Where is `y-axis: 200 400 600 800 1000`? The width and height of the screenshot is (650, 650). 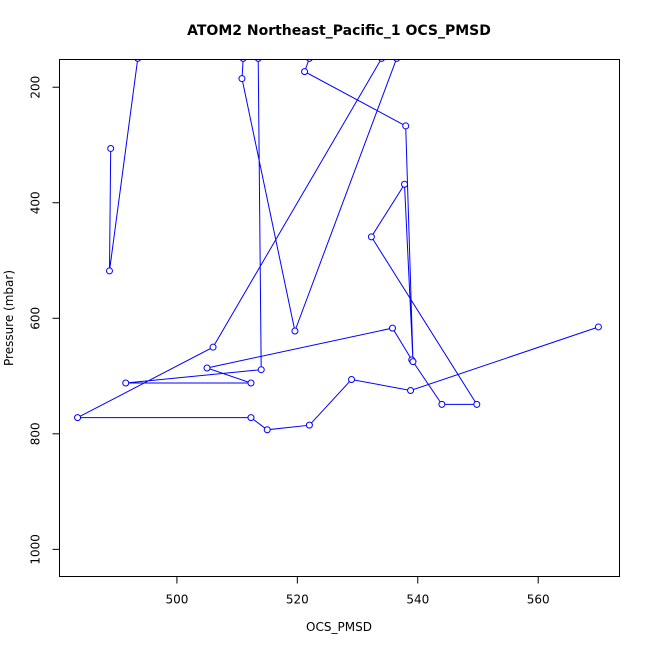
y-axis: 200 400 600 800 1000 is located at coordinates (44, 320).